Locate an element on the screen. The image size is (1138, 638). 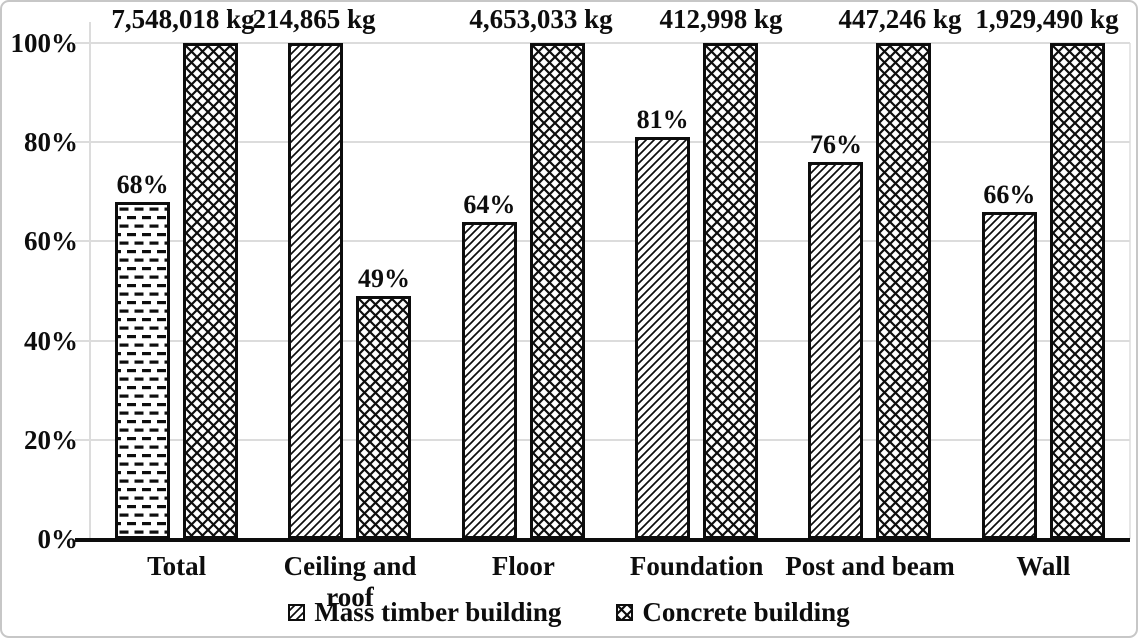
legend-label-mass-timber-building: Mass timber building is located at coordinates (438, 612).